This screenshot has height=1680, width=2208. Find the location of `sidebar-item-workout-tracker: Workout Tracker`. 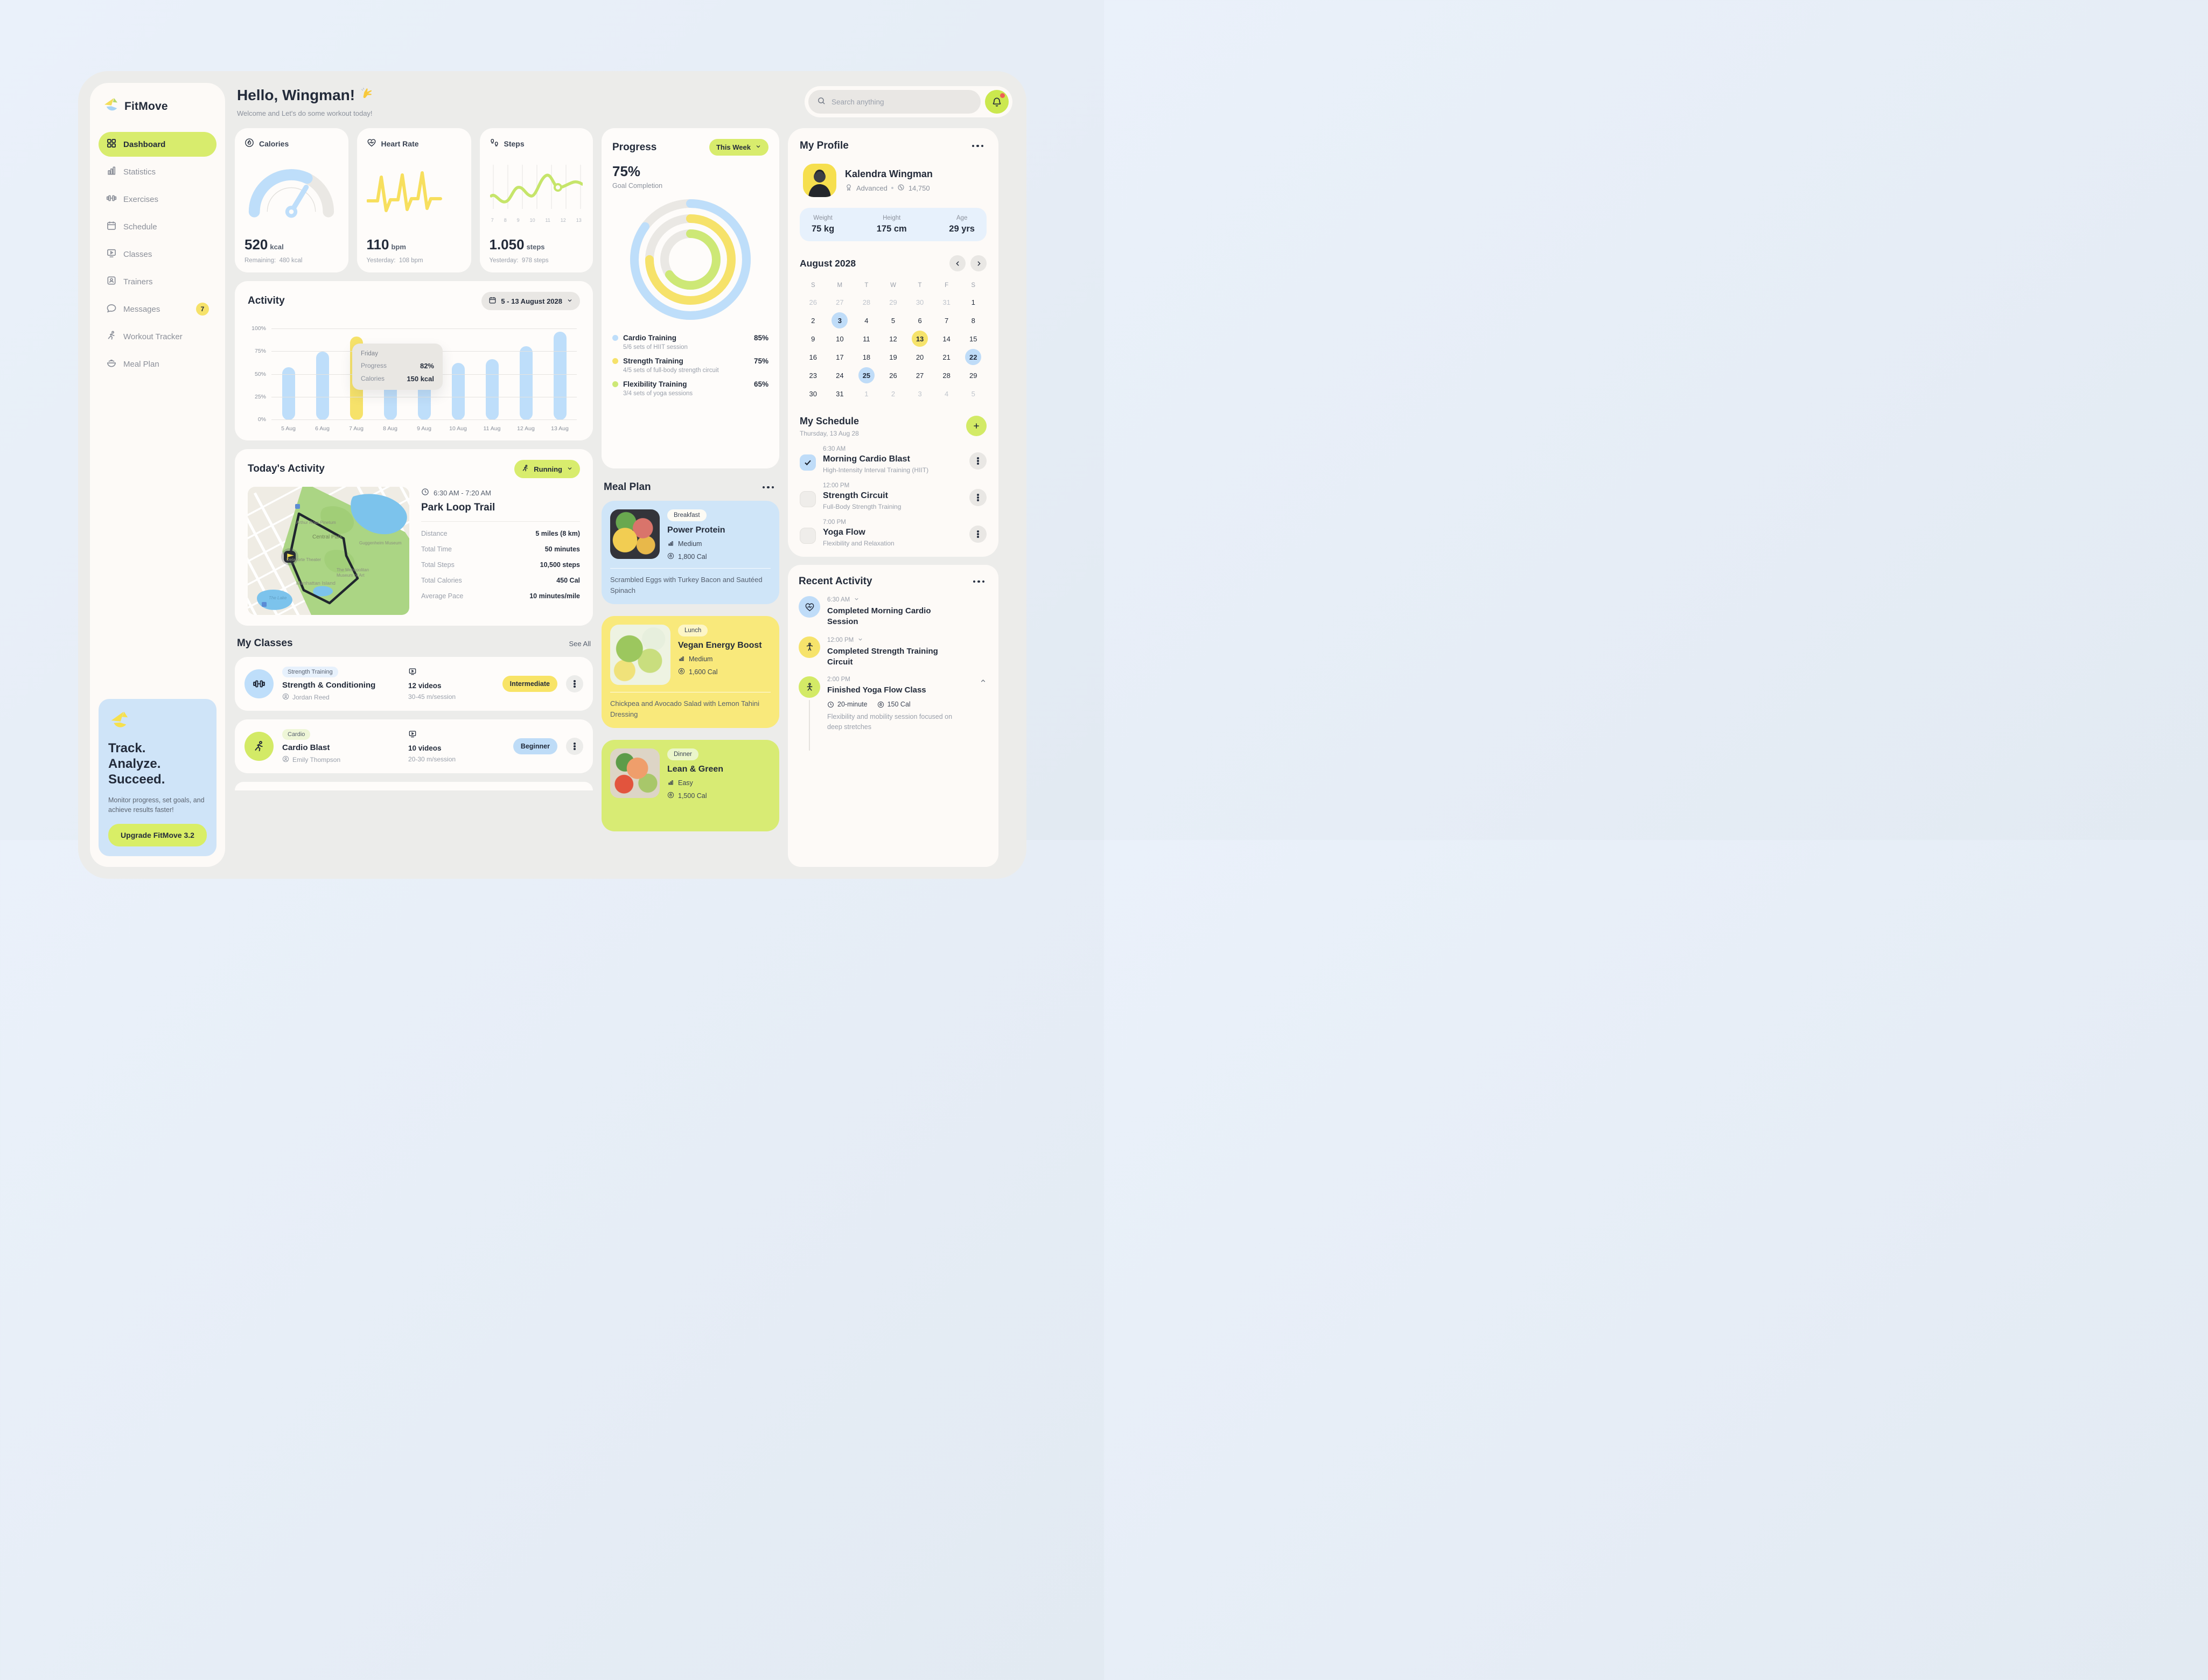

sidebar-item-workout-tracker: Workout Tracker is located at coordinates (157, 336).